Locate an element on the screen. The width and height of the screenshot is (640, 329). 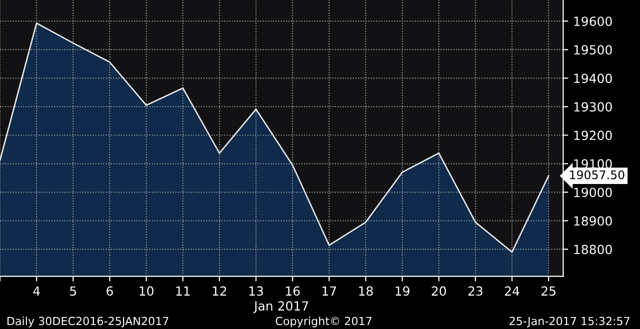
text: Daily 30DEC2016-25JAN2017 is located at coordinates (87, 322).